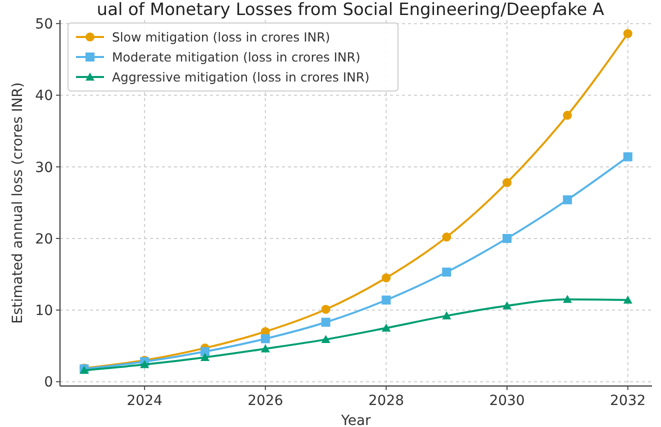 The width and height of the screenshot is (661, 427). Describe the element at coordinates (144, 401) in the screenshot. I see `x-tick-label: 2024` at that location.